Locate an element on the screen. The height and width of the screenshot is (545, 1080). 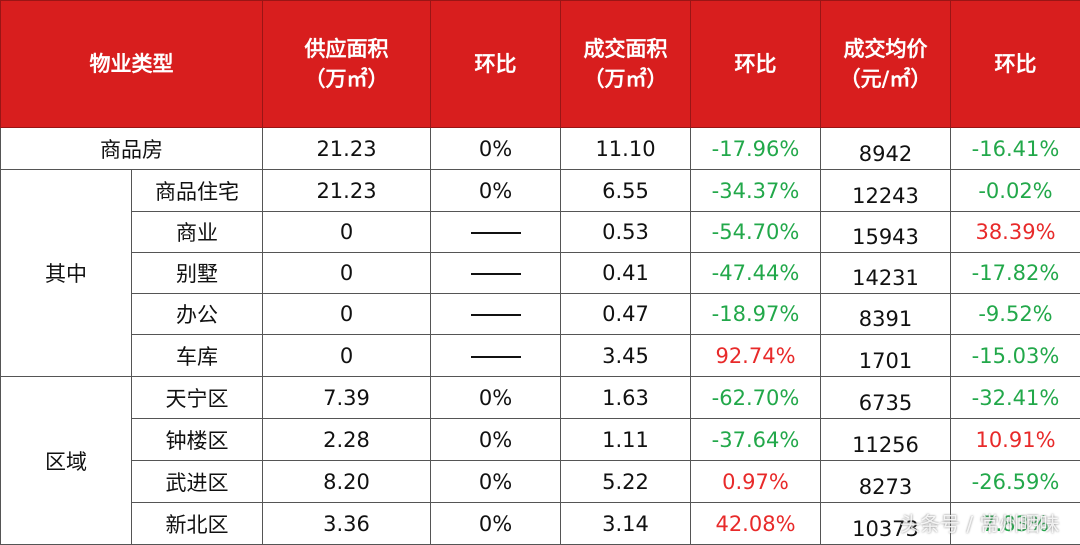
row-type-name: 车库 is located at coordinates (197, 356).